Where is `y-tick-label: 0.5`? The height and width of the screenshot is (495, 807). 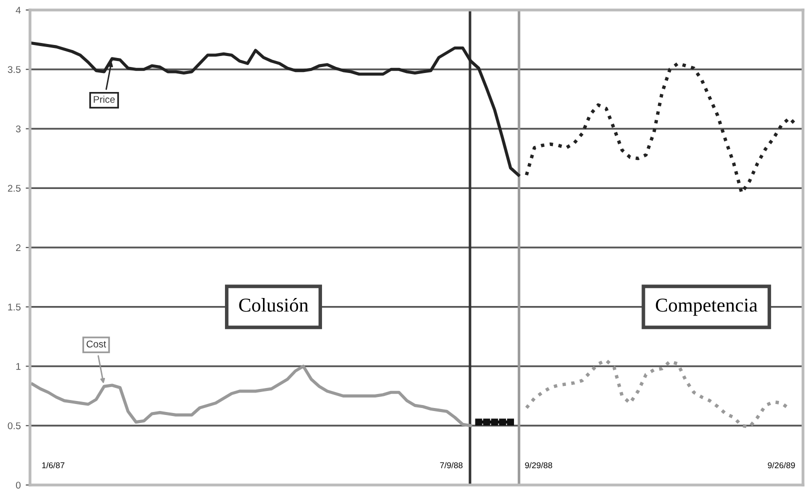
y-tick-label: 0.5 is located at coordinates (14, 426).